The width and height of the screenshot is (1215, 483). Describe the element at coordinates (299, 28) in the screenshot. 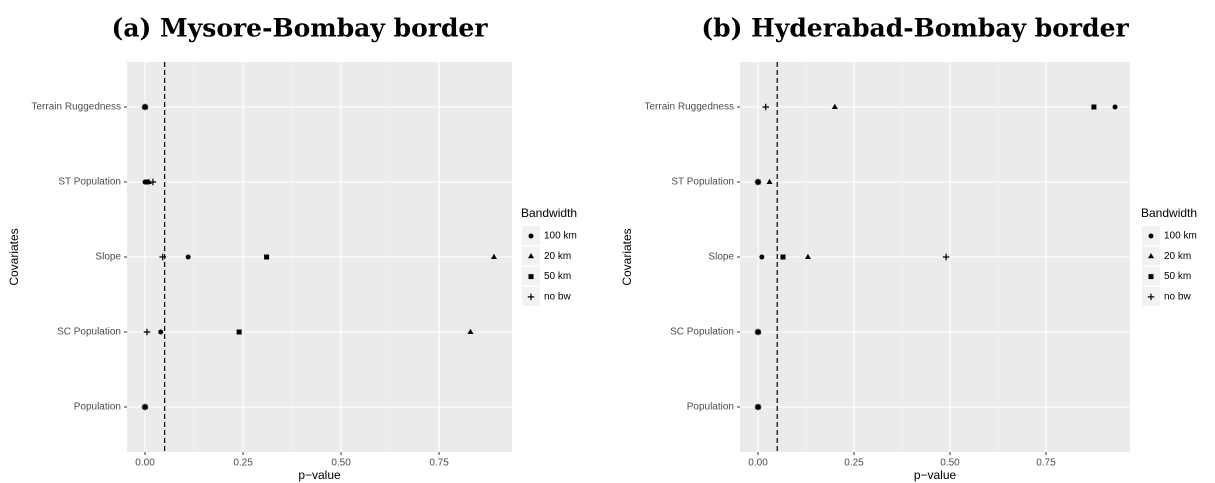

I see `chart-title: (a) Mysore-Bombay border` at that location.